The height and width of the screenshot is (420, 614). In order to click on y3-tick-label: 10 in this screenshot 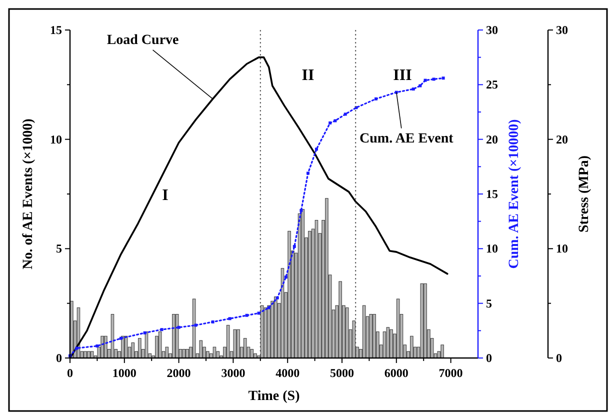, I will do `click(562, 249)`.